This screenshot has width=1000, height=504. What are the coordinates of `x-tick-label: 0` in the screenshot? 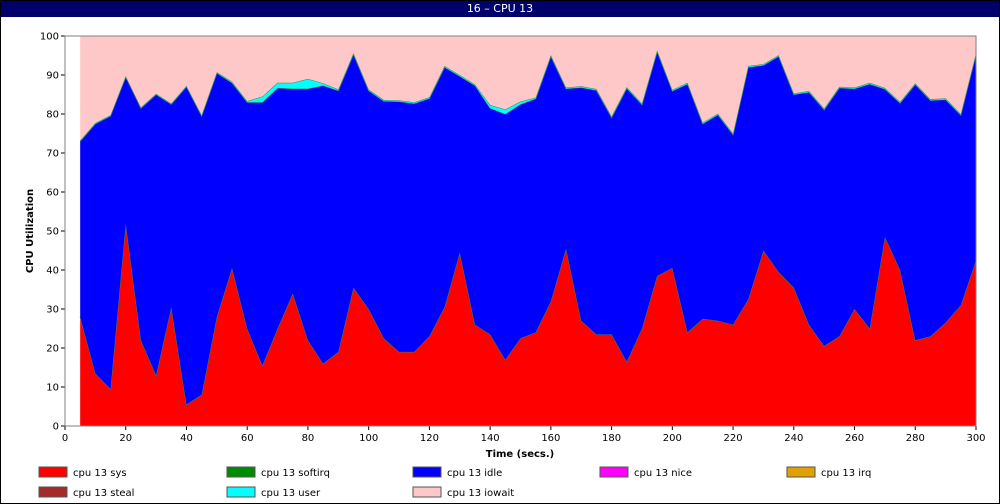 It's located at (65, 438).